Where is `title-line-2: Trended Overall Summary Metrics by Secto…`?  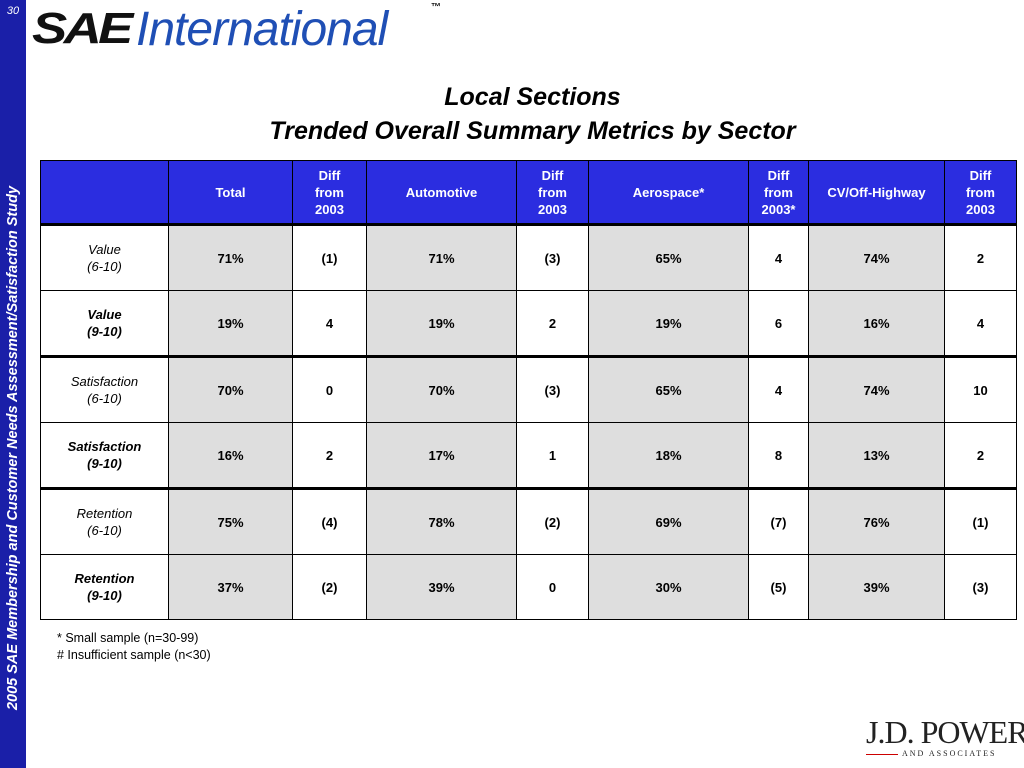
title-line-2: Trended Overall Summary Metrics by Secto… is located at coordinates (532, 131).